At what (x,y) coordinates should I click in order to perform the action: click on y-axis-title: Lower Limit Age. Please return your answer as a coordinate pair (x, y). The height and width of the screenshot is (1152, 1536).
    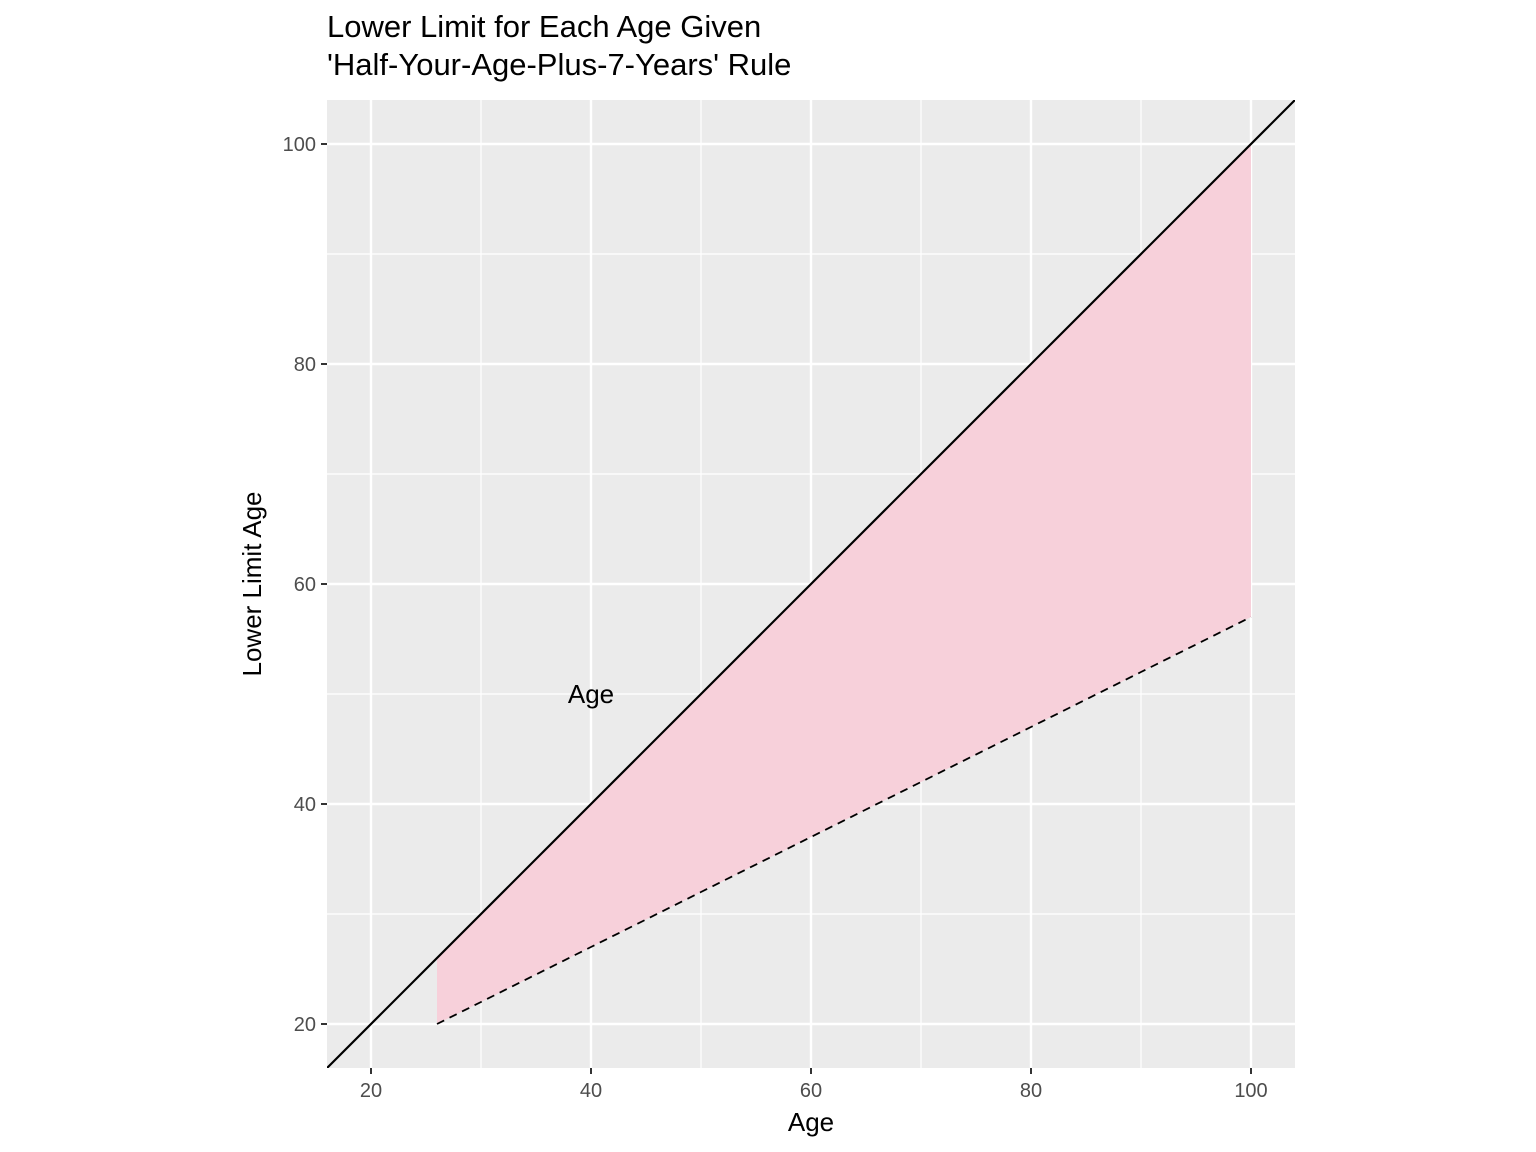
    Looking at the image, I should click on (252, 584).